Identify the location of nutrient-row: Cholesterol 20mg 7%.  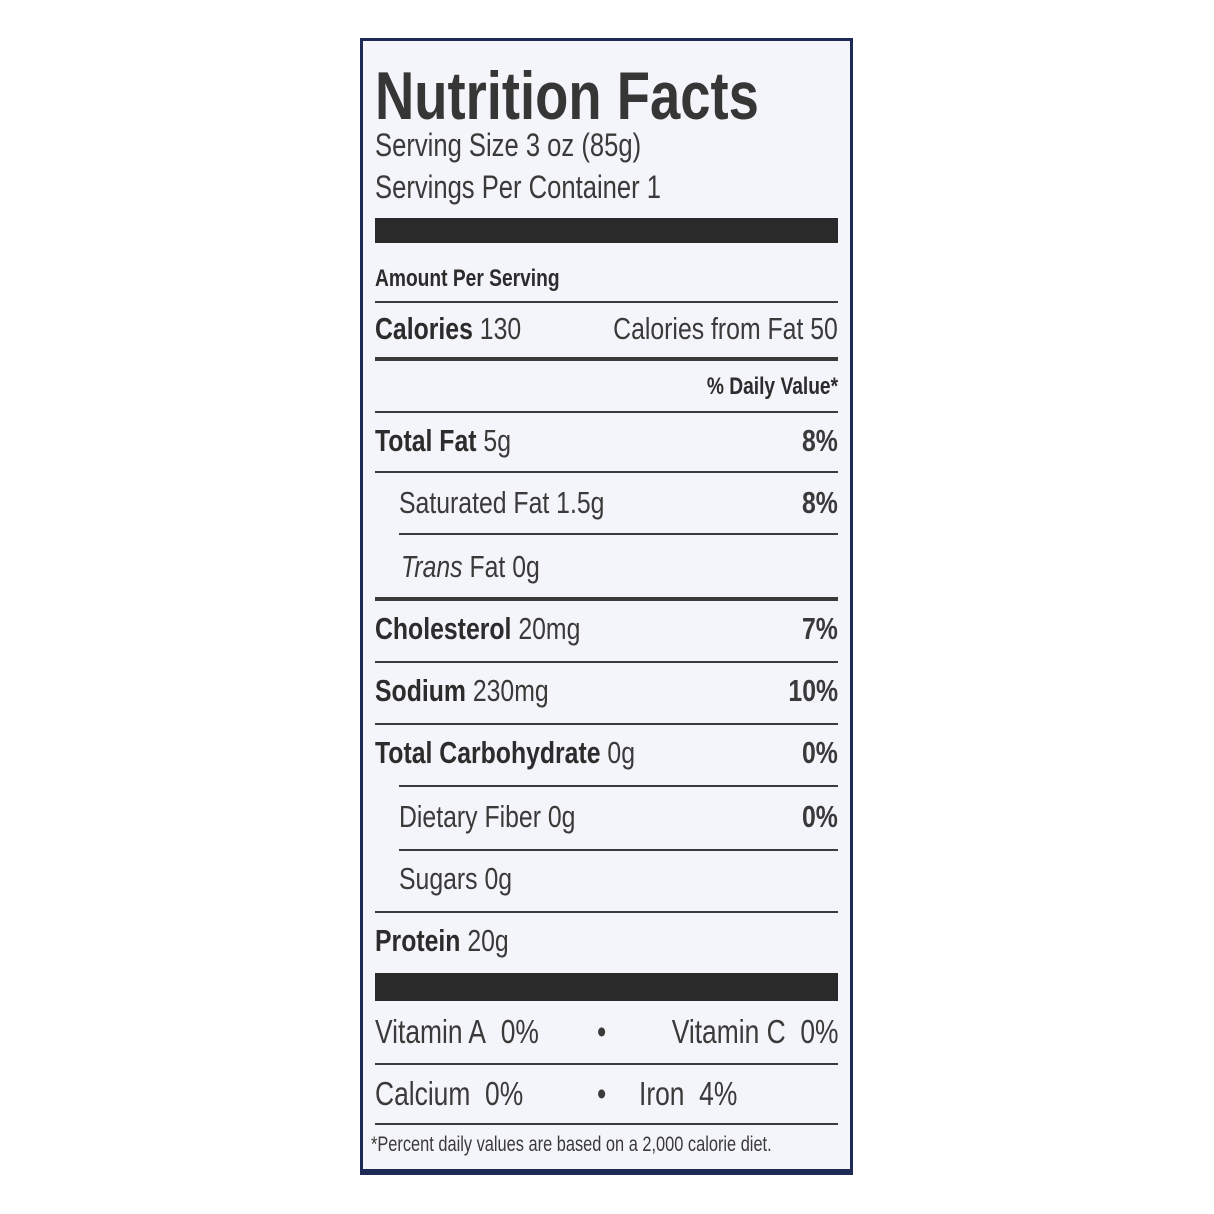
(606, 629).